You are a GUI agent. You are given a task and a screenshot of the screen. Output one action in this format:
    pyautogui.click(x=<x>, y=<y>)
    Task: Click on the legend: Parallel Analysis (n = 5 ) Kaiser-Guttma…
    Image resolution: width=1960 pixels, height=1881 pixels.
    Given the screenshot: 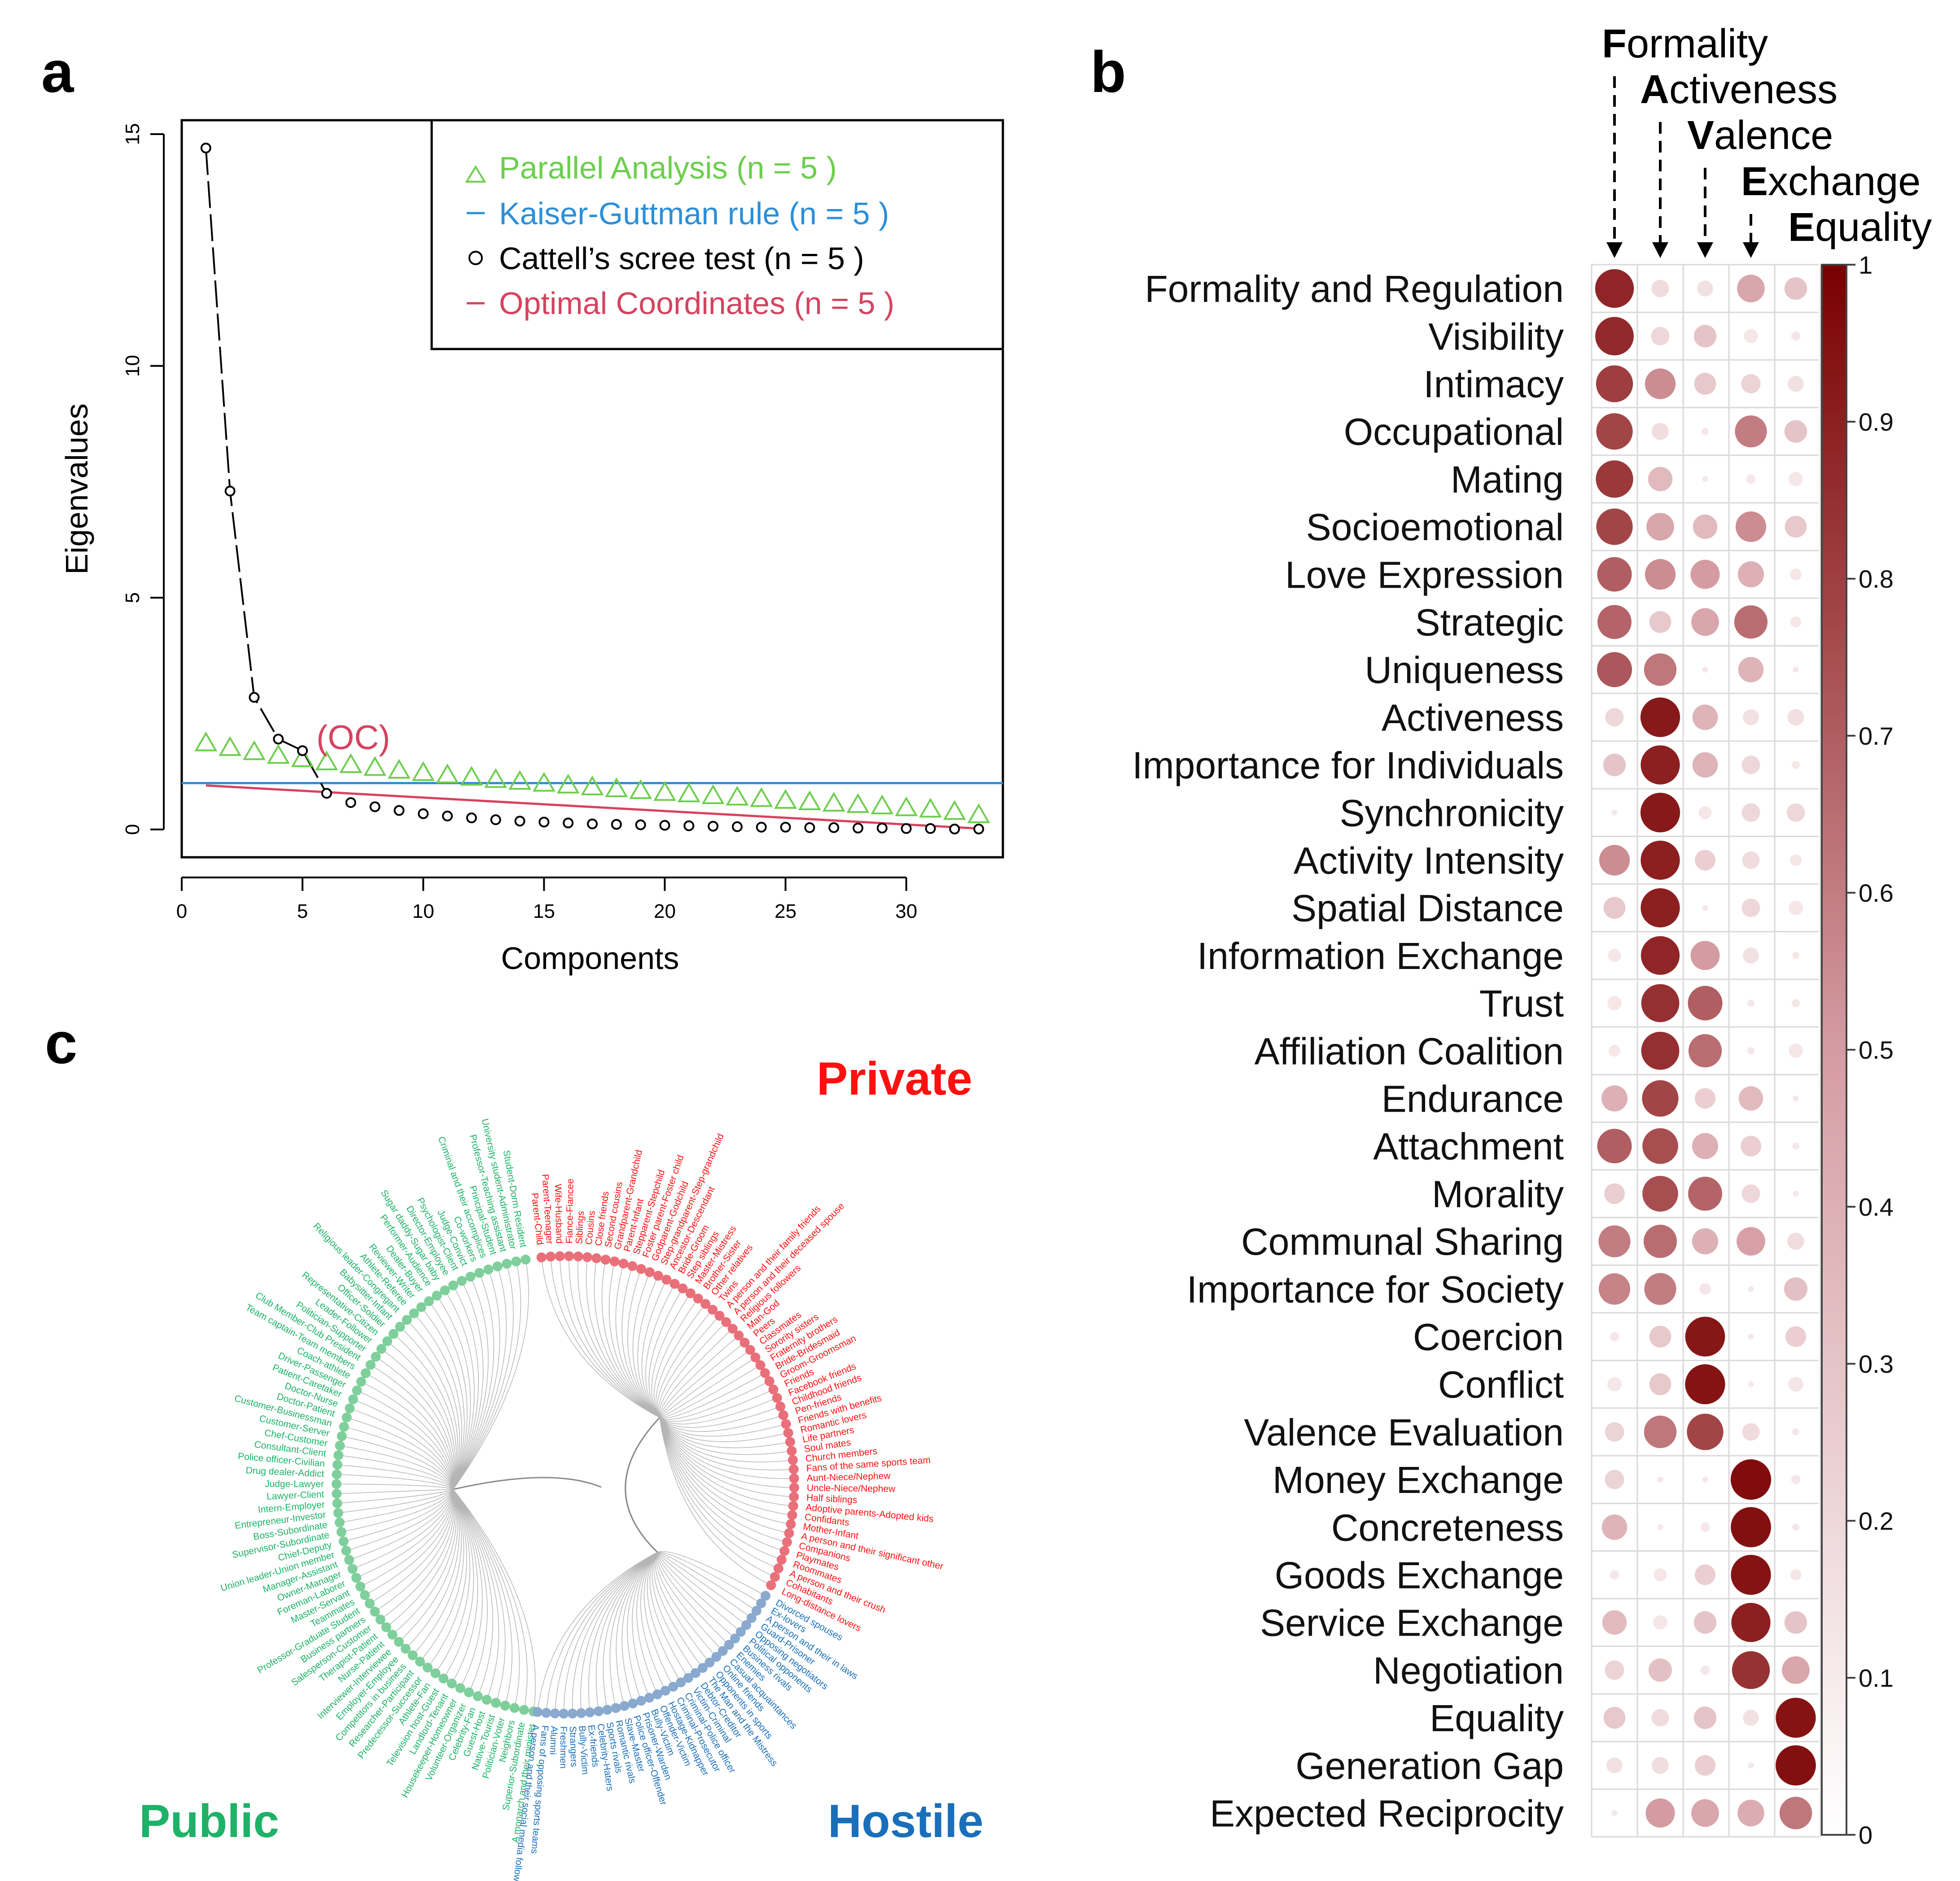 What is the action you would take?
    pyautogui.click(x=717, y=234)
    